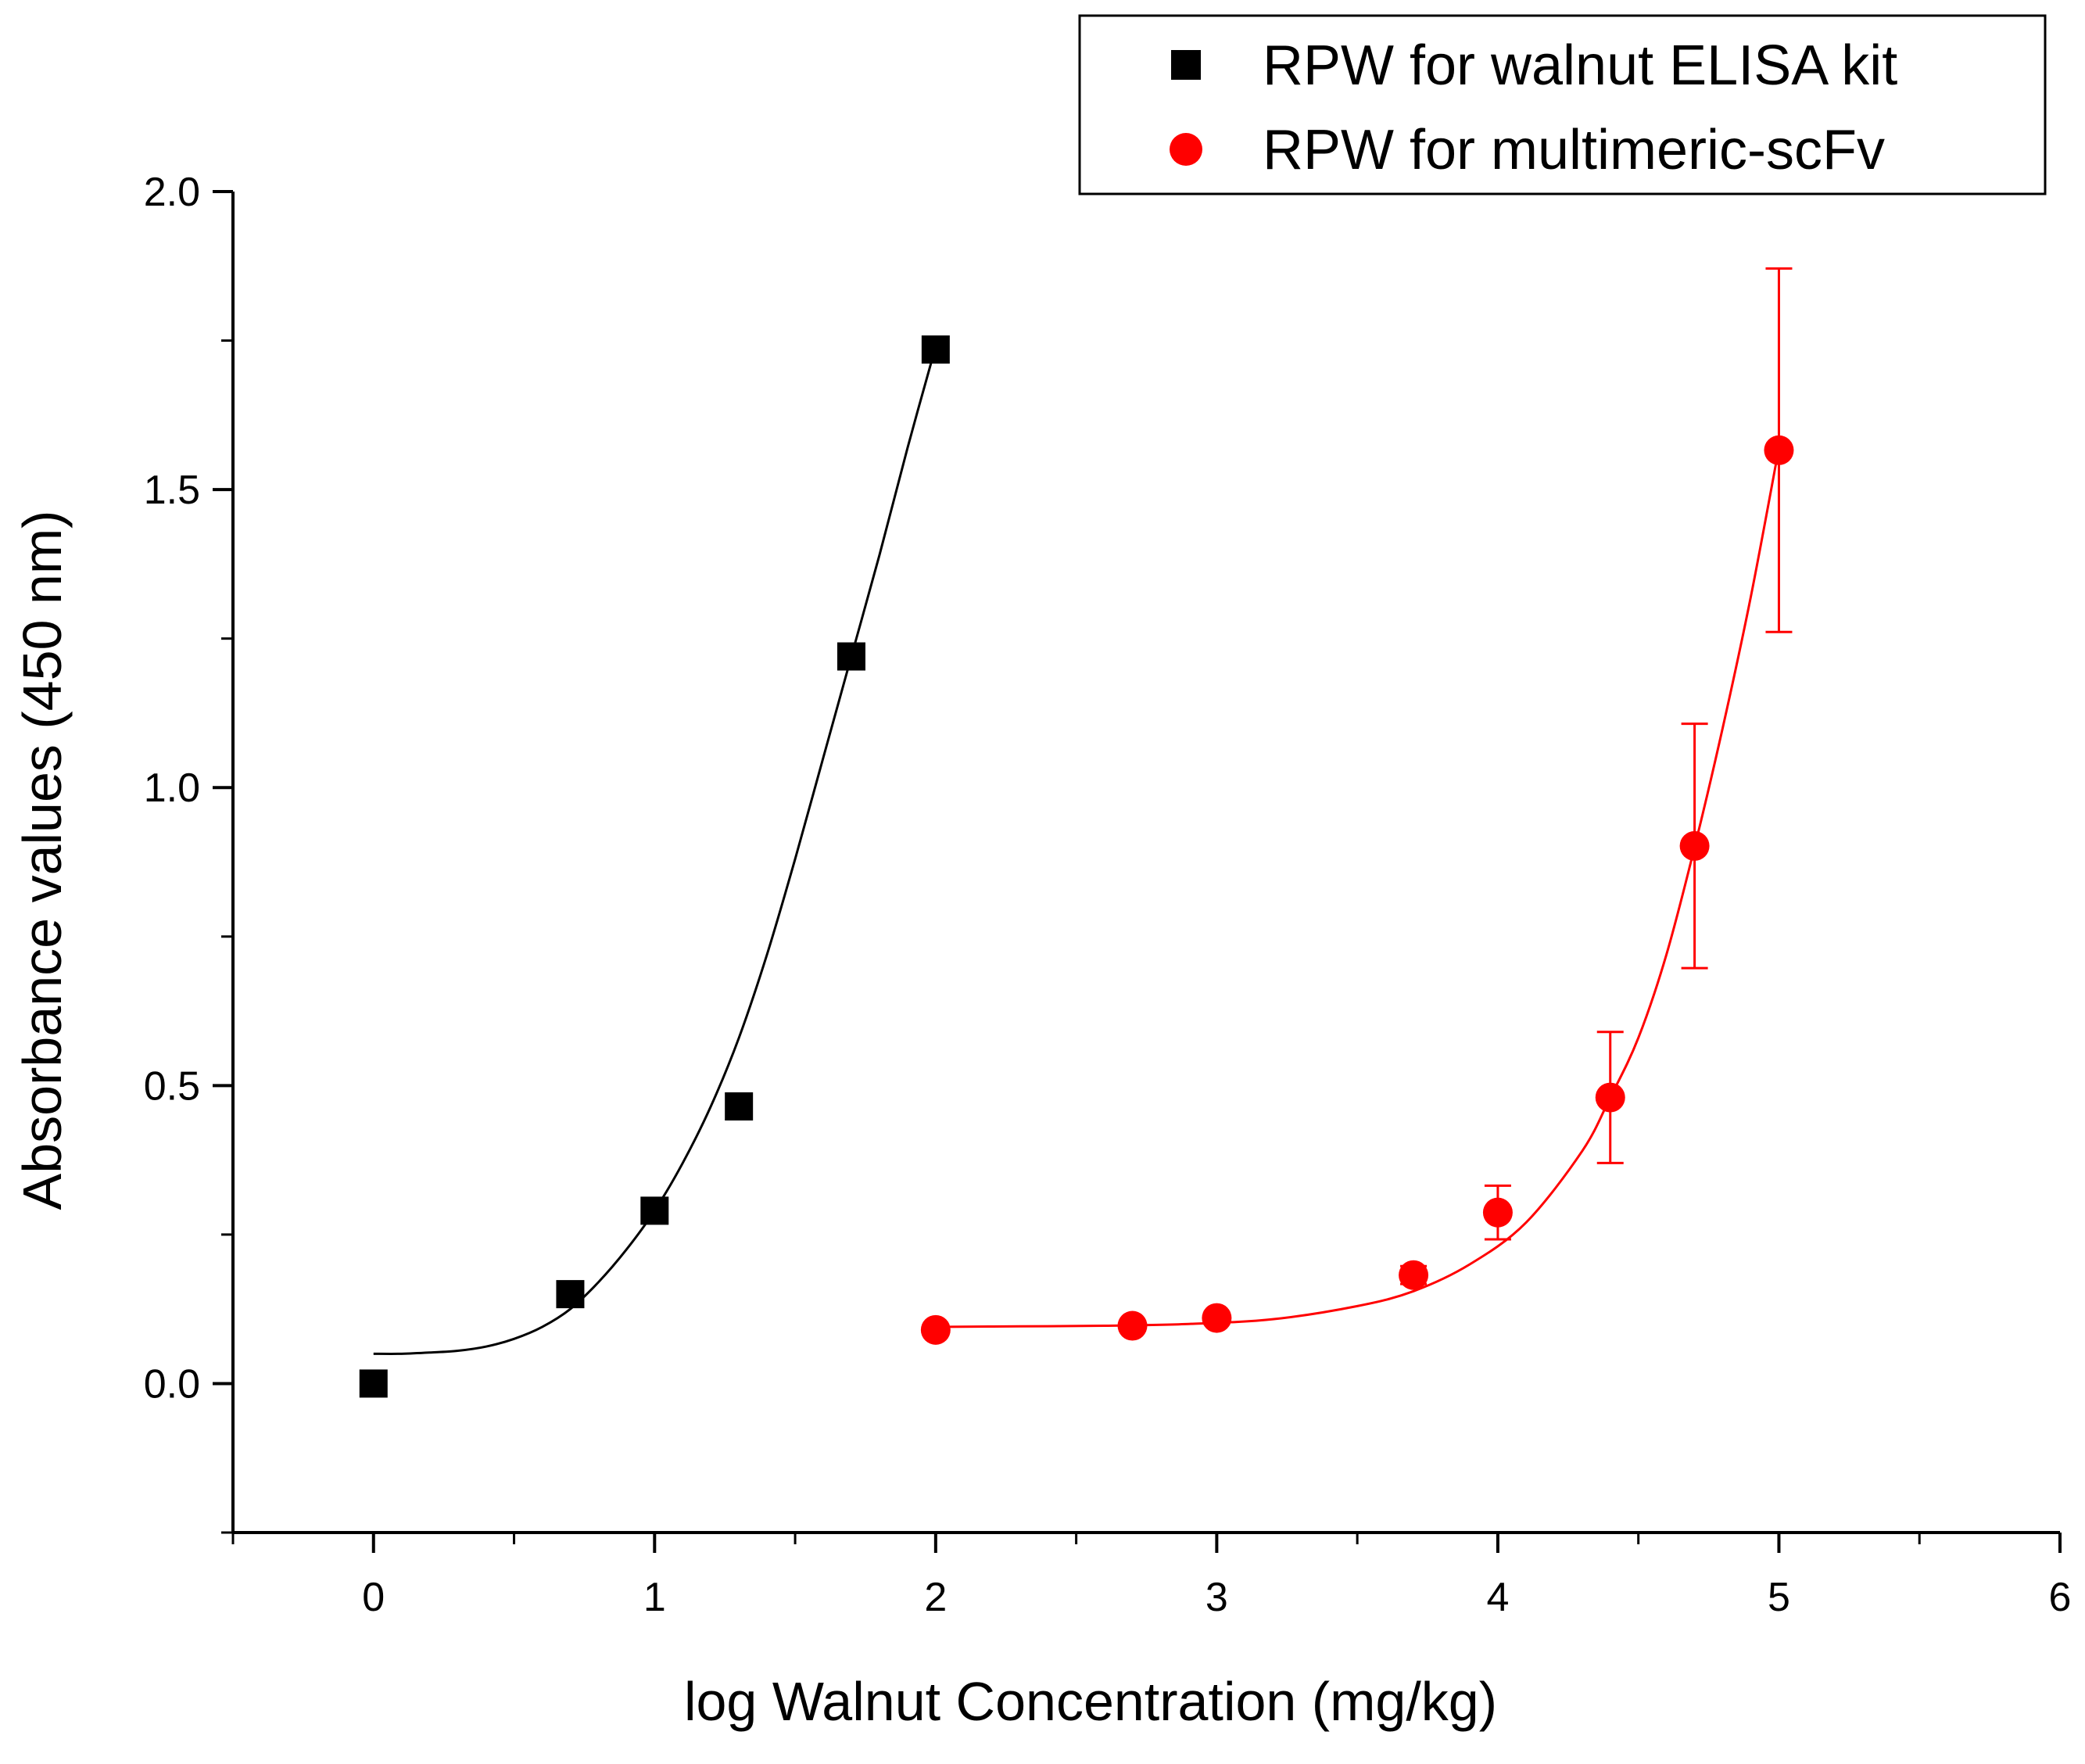 The image size is (2085, 1764). Describe the element at coordinates (935, 1598) in the screenshot. I see `x-tick-label: 2` at that location.